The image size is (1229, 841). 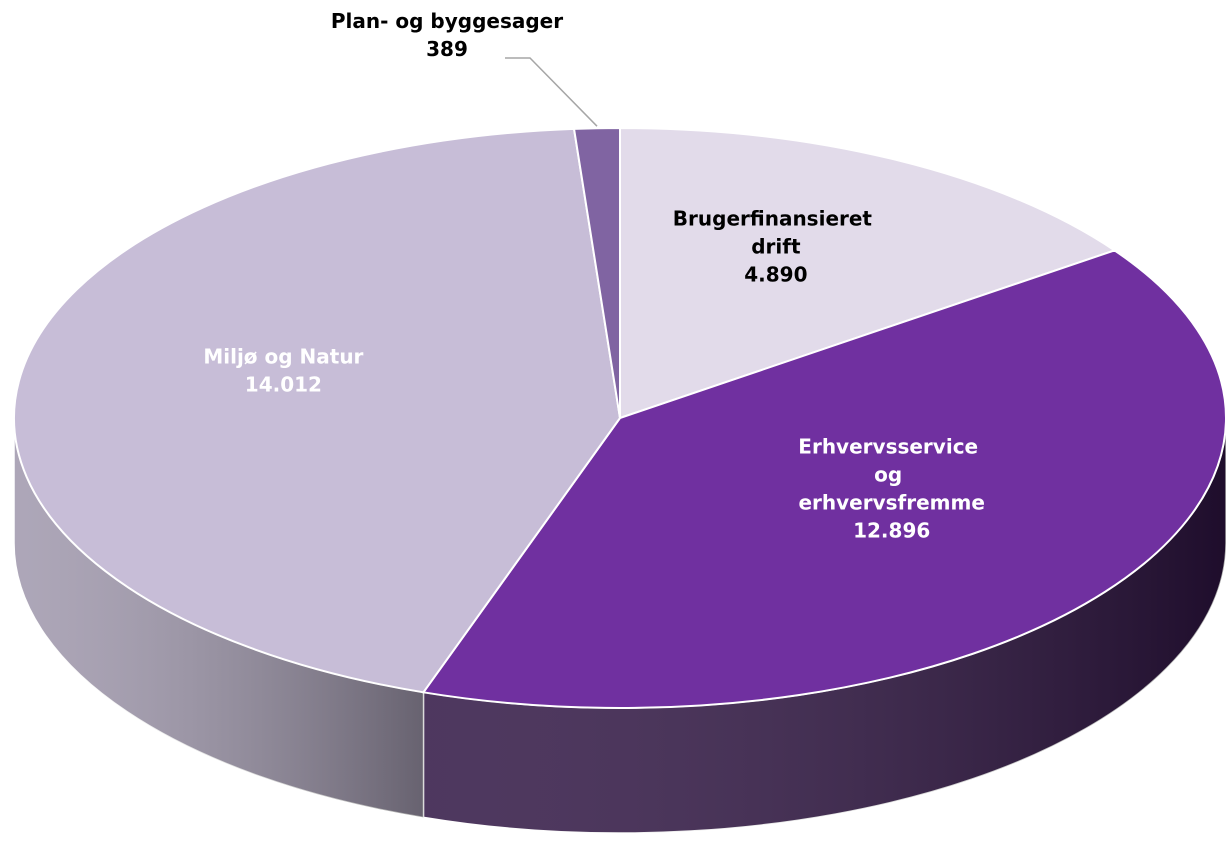 What do you see at coordinates (283, 384) in the screenshot?
I see `value-label: 14.012` at bounding box center [283, 384].